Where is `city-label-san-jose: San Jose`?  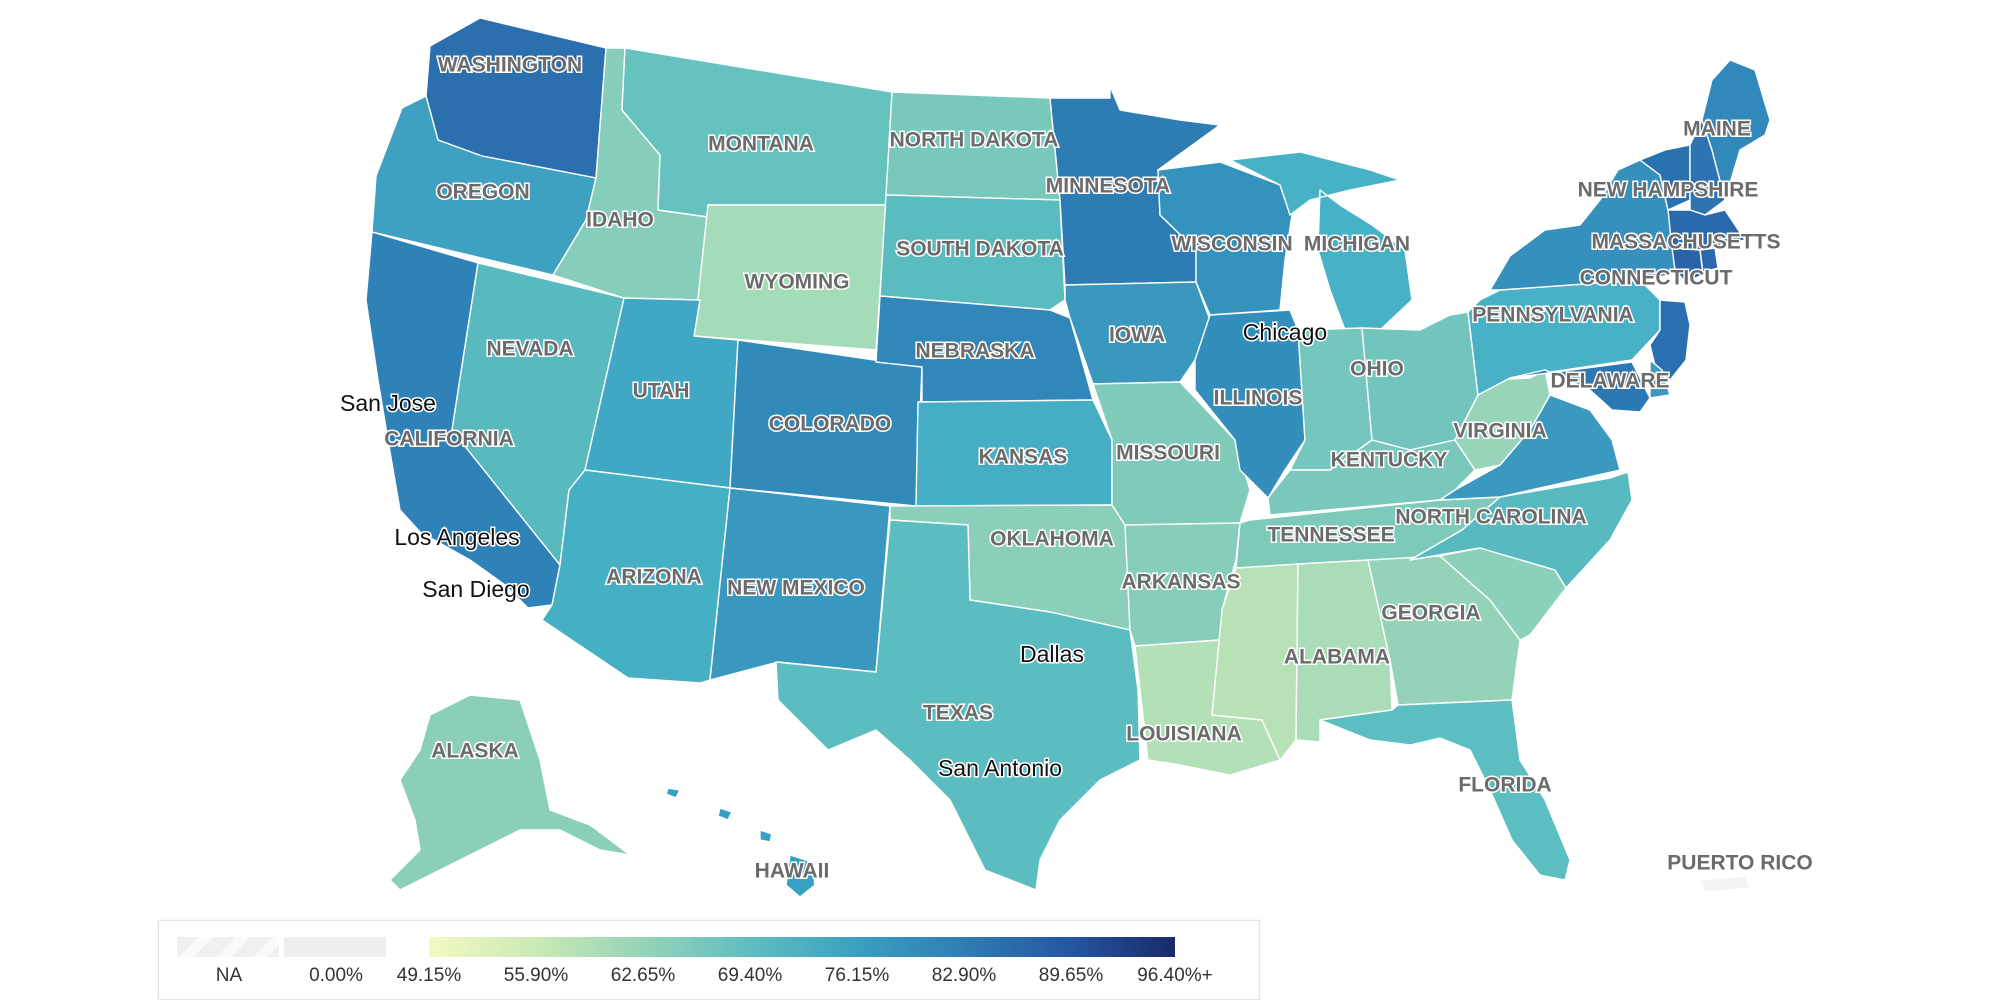 city-label-san-jose: San Jose is located at coordinates (388, 403).